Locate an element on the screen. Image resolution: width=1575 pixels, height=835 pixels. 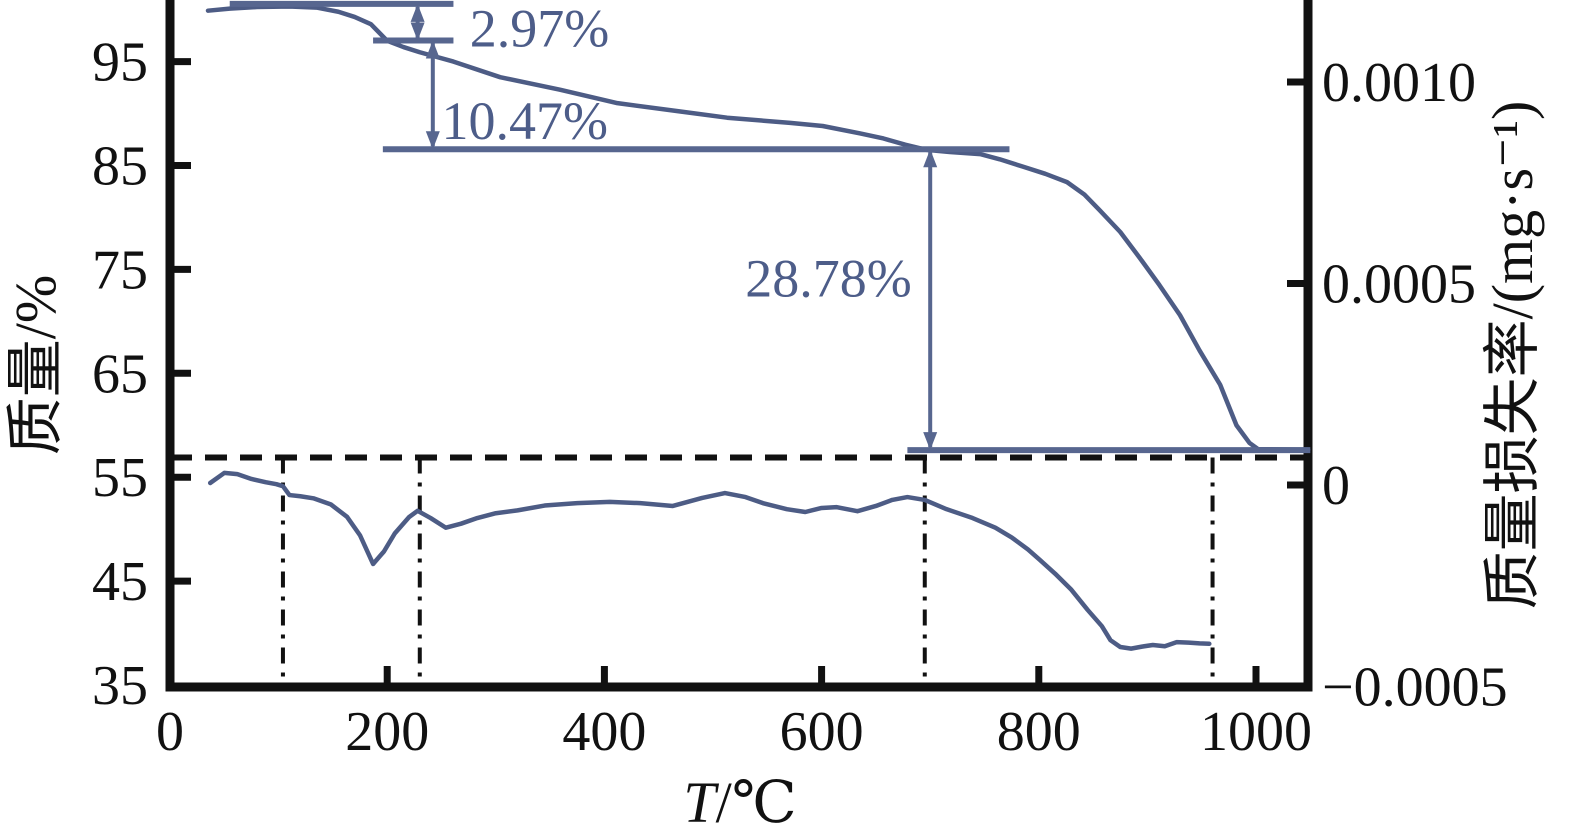
mass-loss-percentage-label: 2.97% is located at coordinates (539, 29).